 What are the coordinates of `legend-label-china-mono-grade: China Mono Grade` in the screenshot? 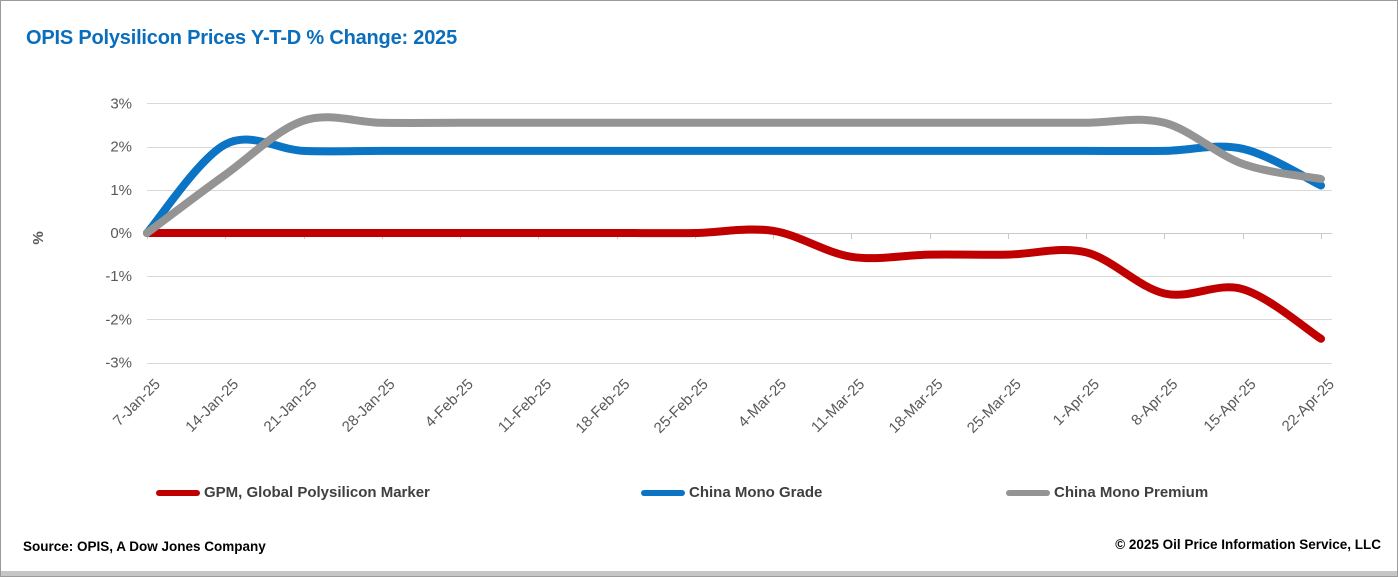 It's located at (756, 492).